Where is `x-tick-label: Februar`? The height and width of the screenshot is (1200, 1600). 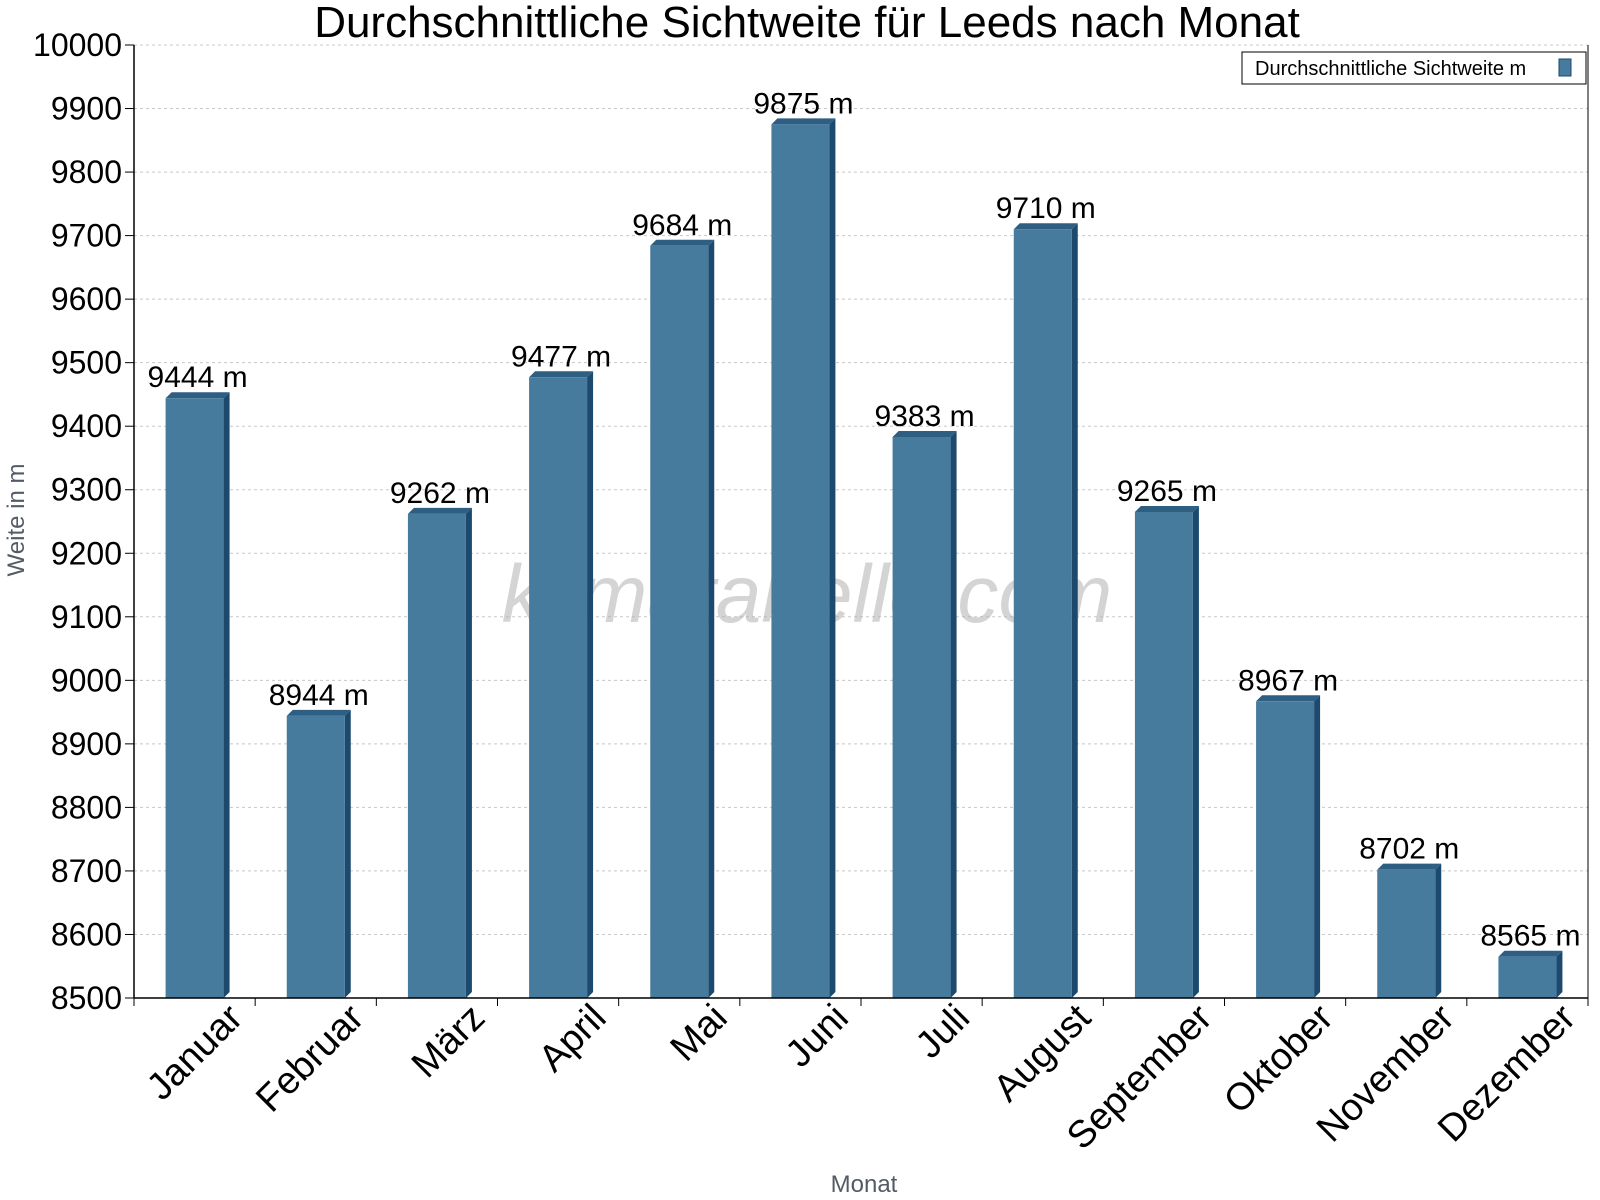
x-tick-label: Februar is located at coordinates (310, 1058).